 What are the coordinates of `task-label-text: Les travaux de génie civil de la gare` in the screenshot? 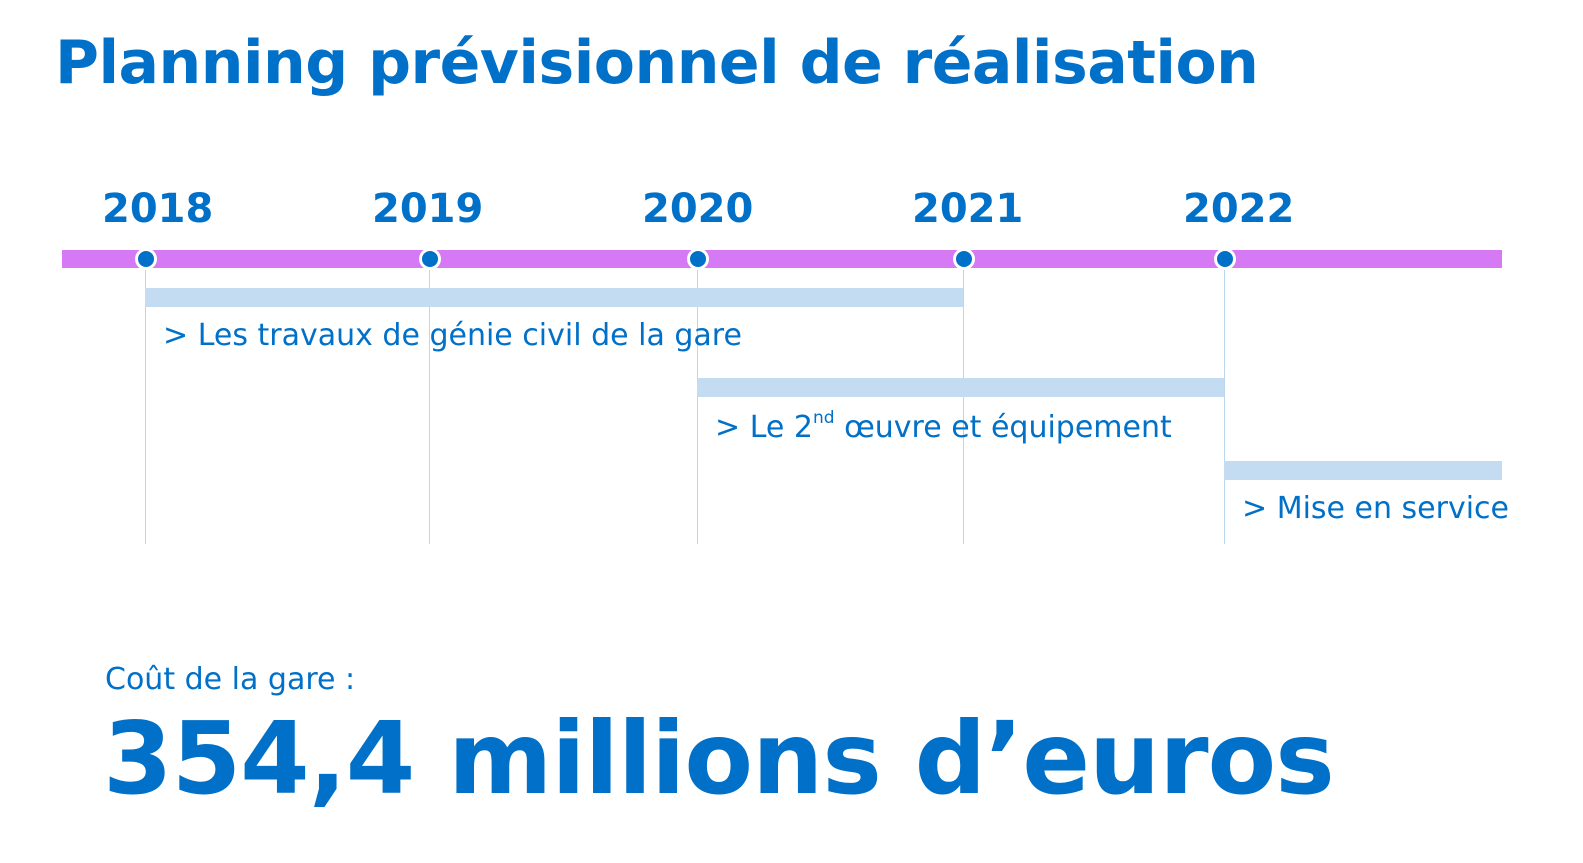 It's located at (469, 335).